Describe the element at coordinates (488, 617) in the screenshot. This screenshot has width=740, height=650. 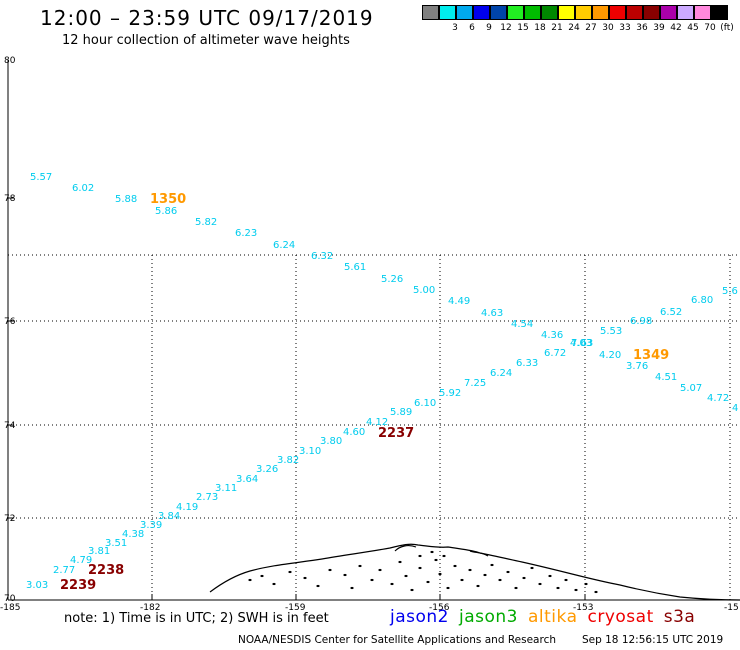
I see `satellite-jason3: jason3` at that location.